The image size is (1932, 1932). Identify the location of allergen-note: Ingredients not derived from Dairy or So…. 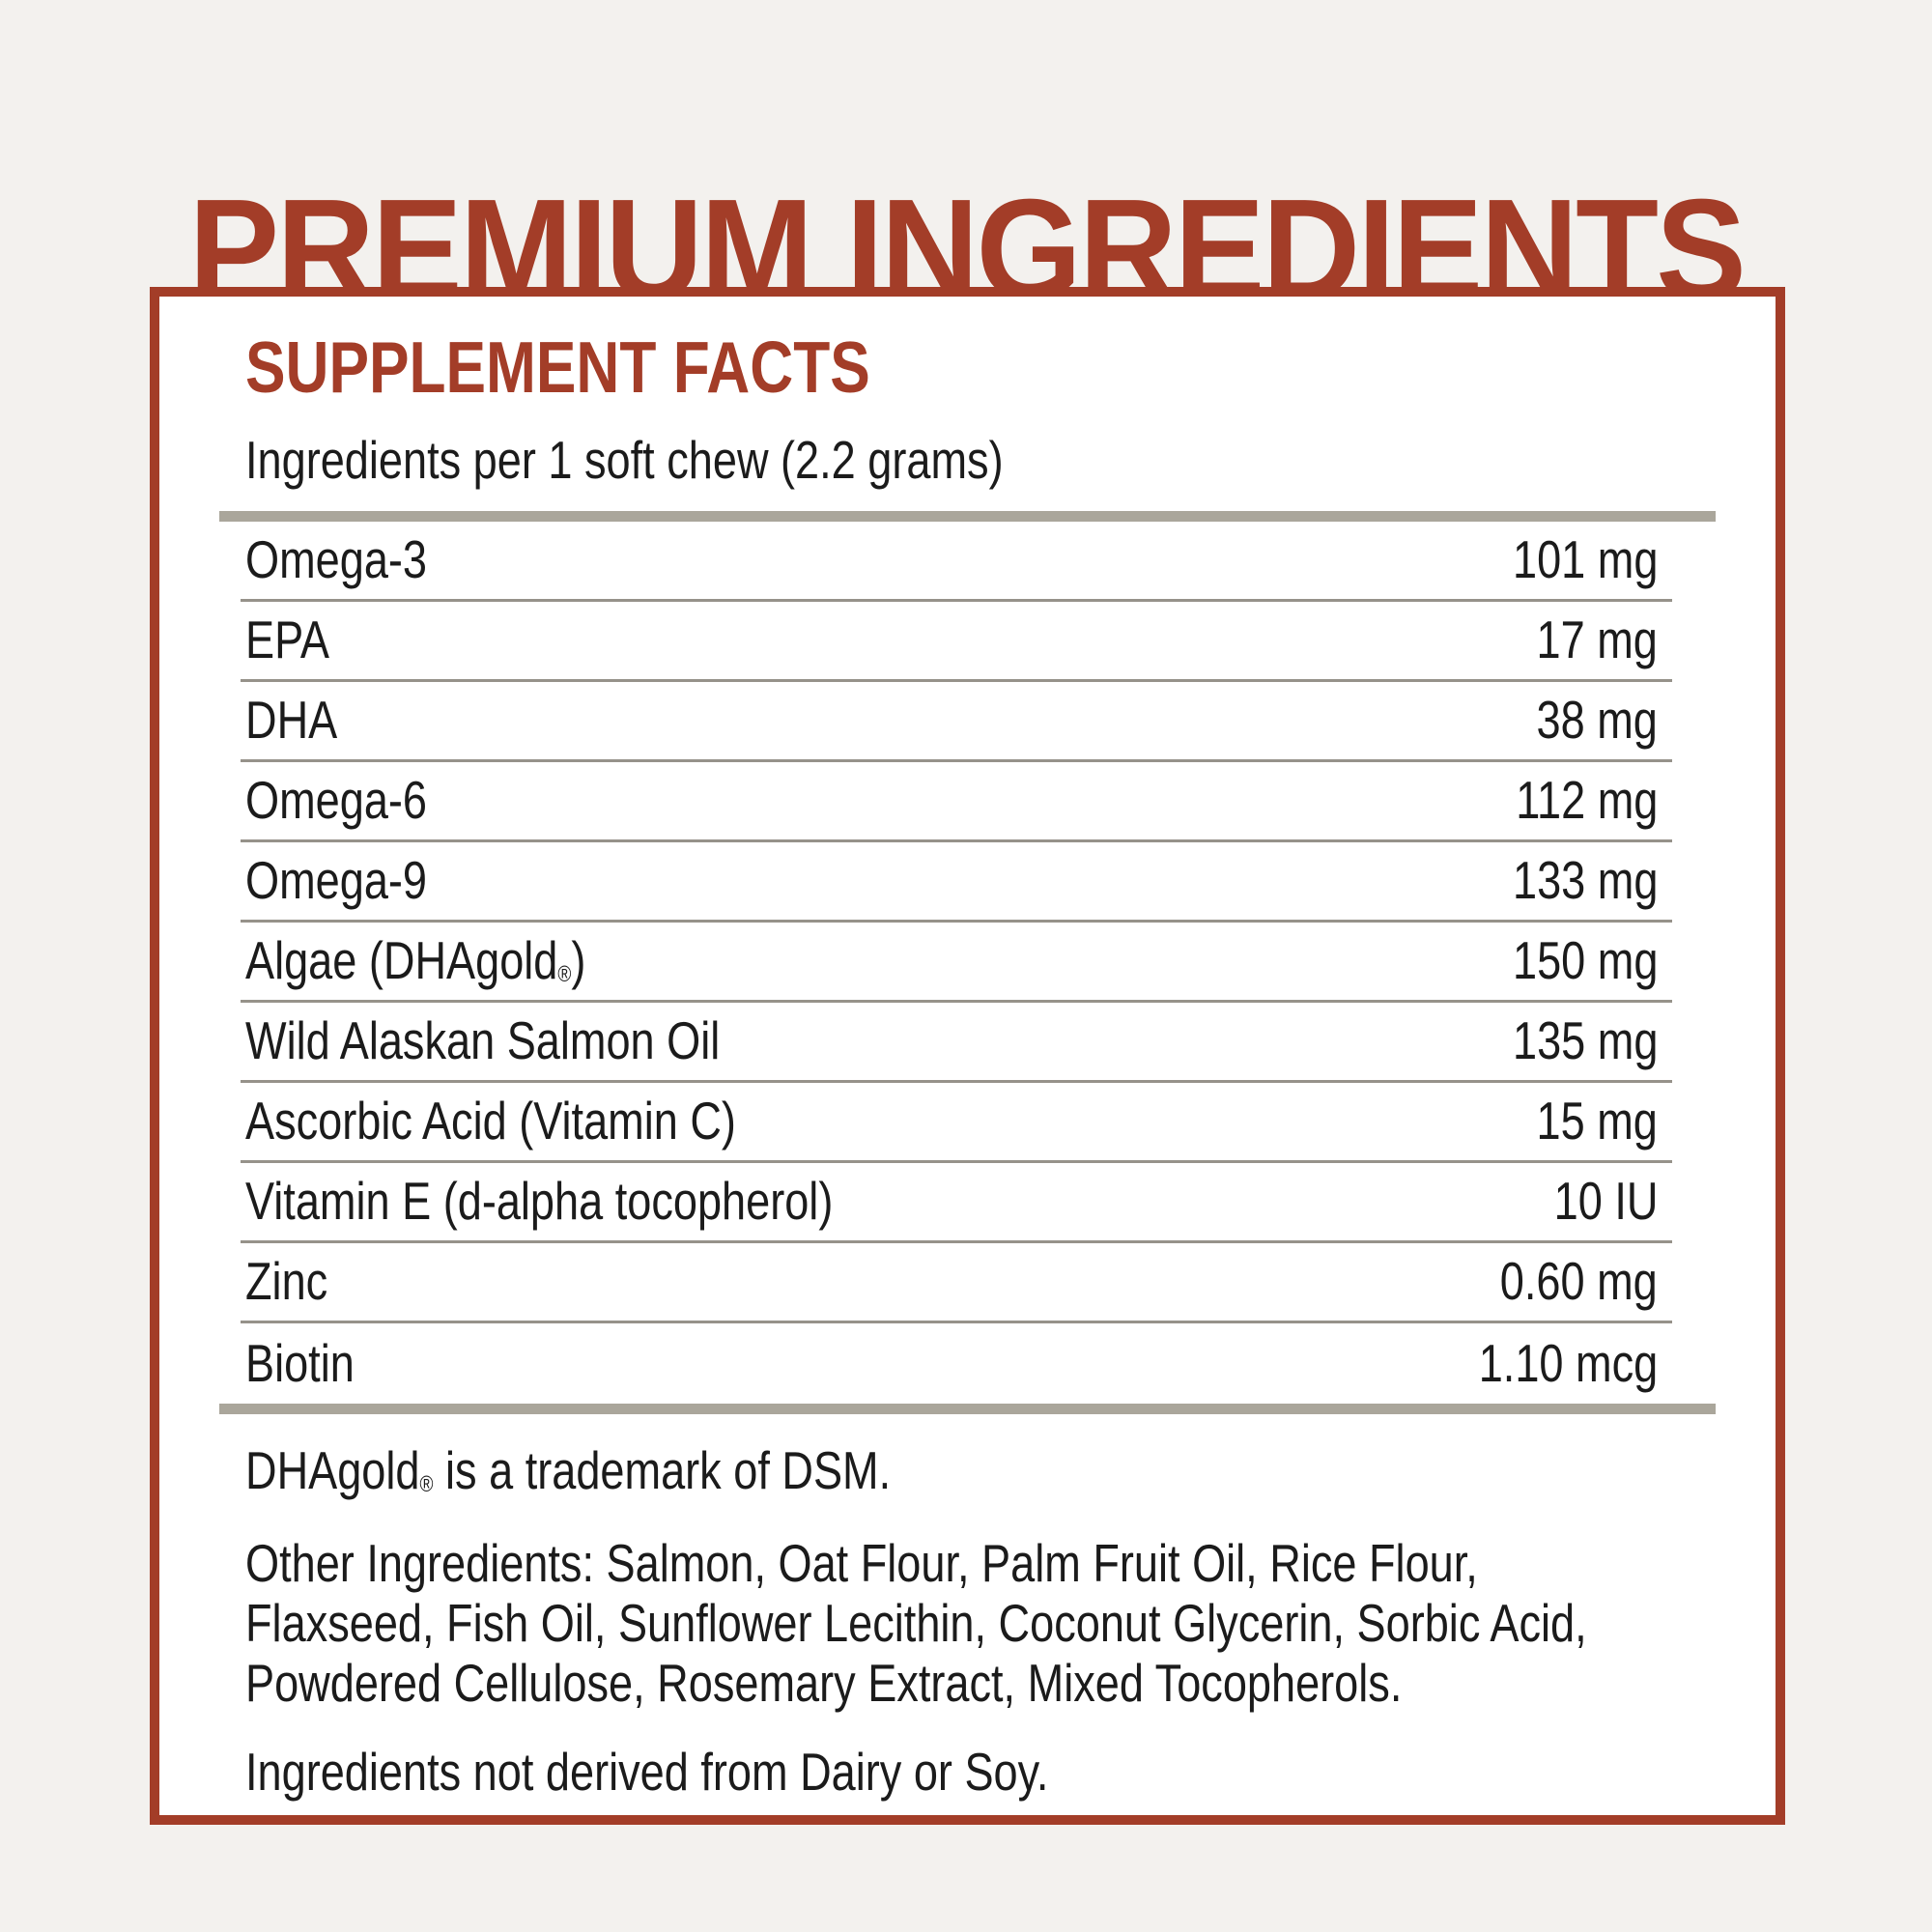
(980, 1772).